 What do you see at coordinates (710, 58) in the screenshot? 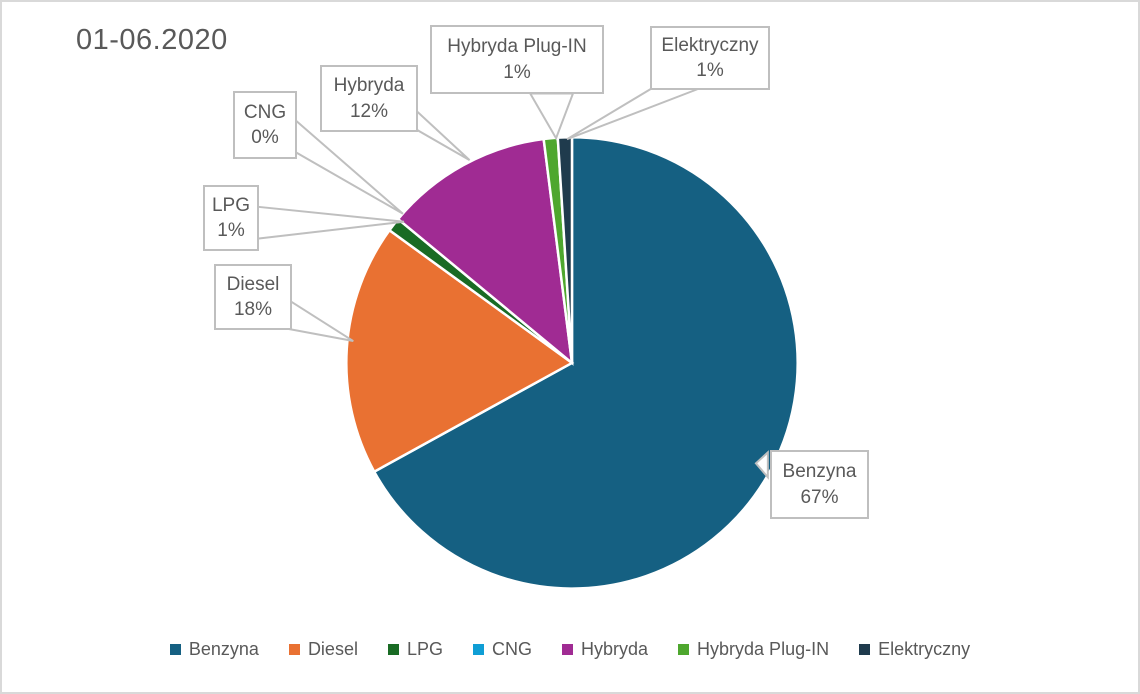
I see `callout-elektryczny: Elektryczny 1%` at bounding box center [710, 58].